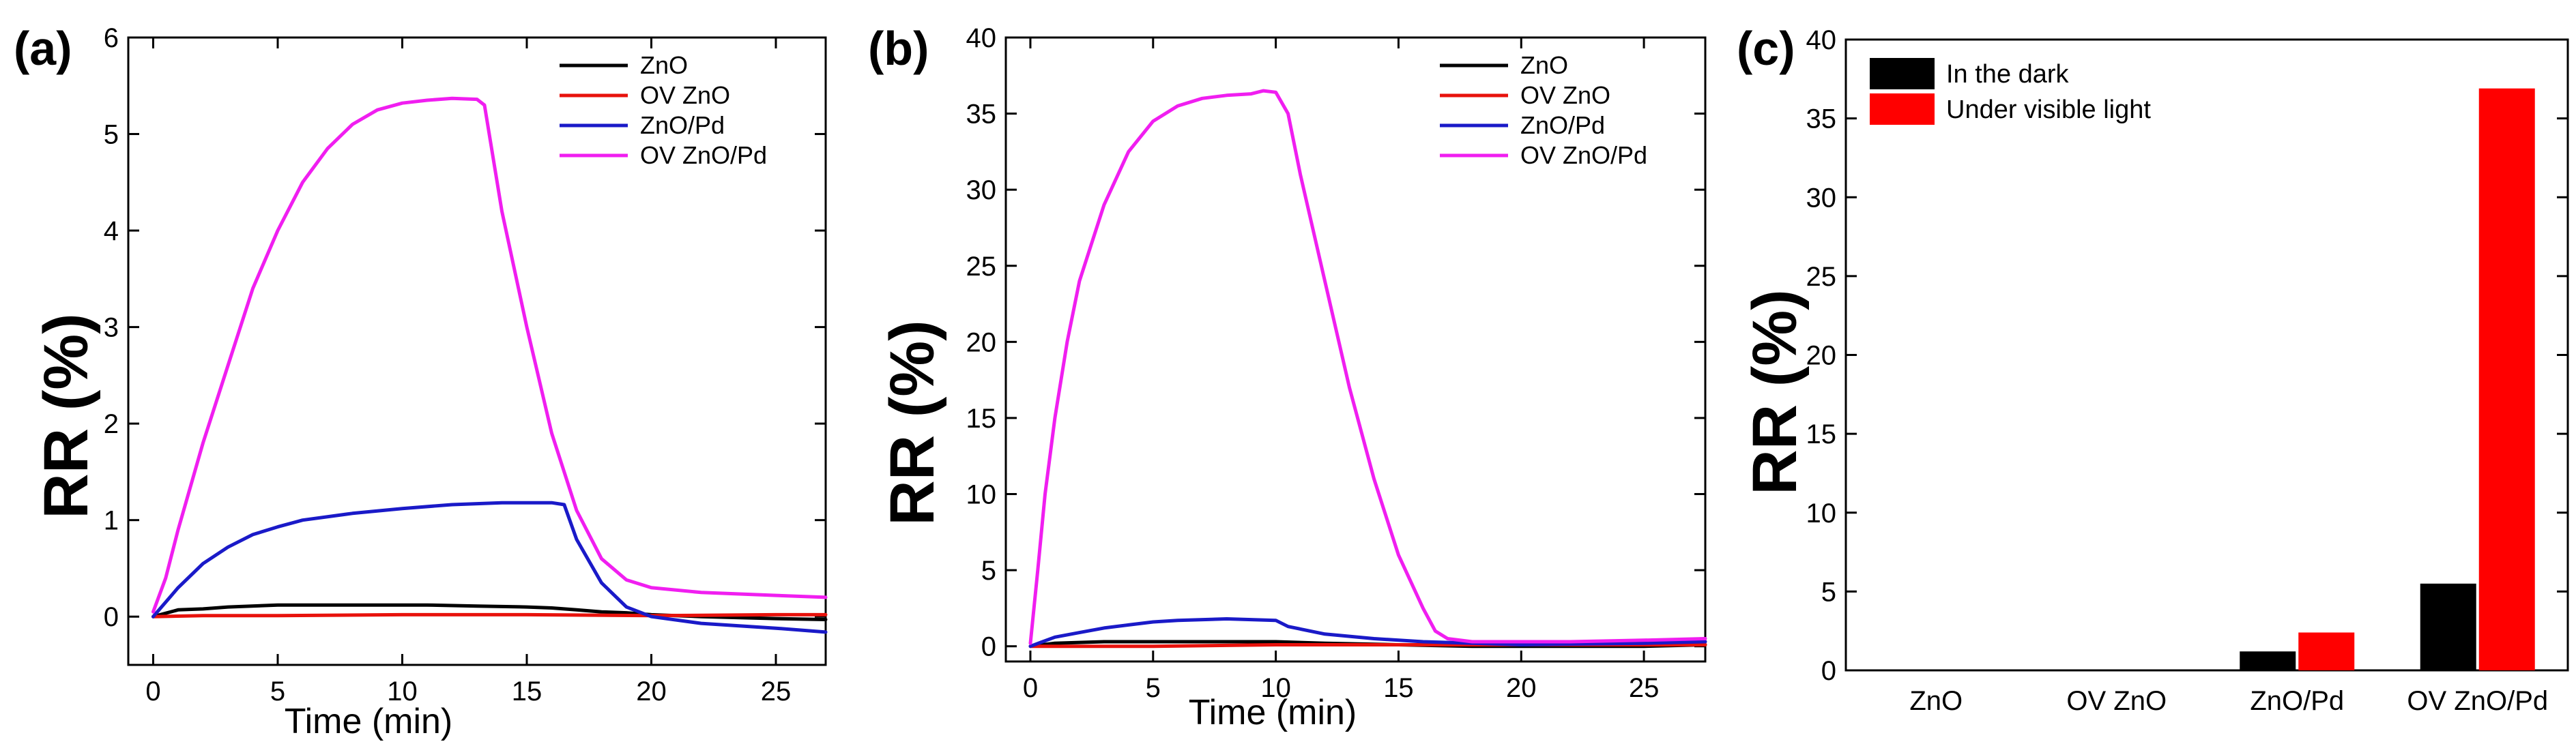  What do you see at coordinates (988, 647) in the screenshot?
I see `panel-b-y-tick-label: 0` at bounding box center [988, 647].